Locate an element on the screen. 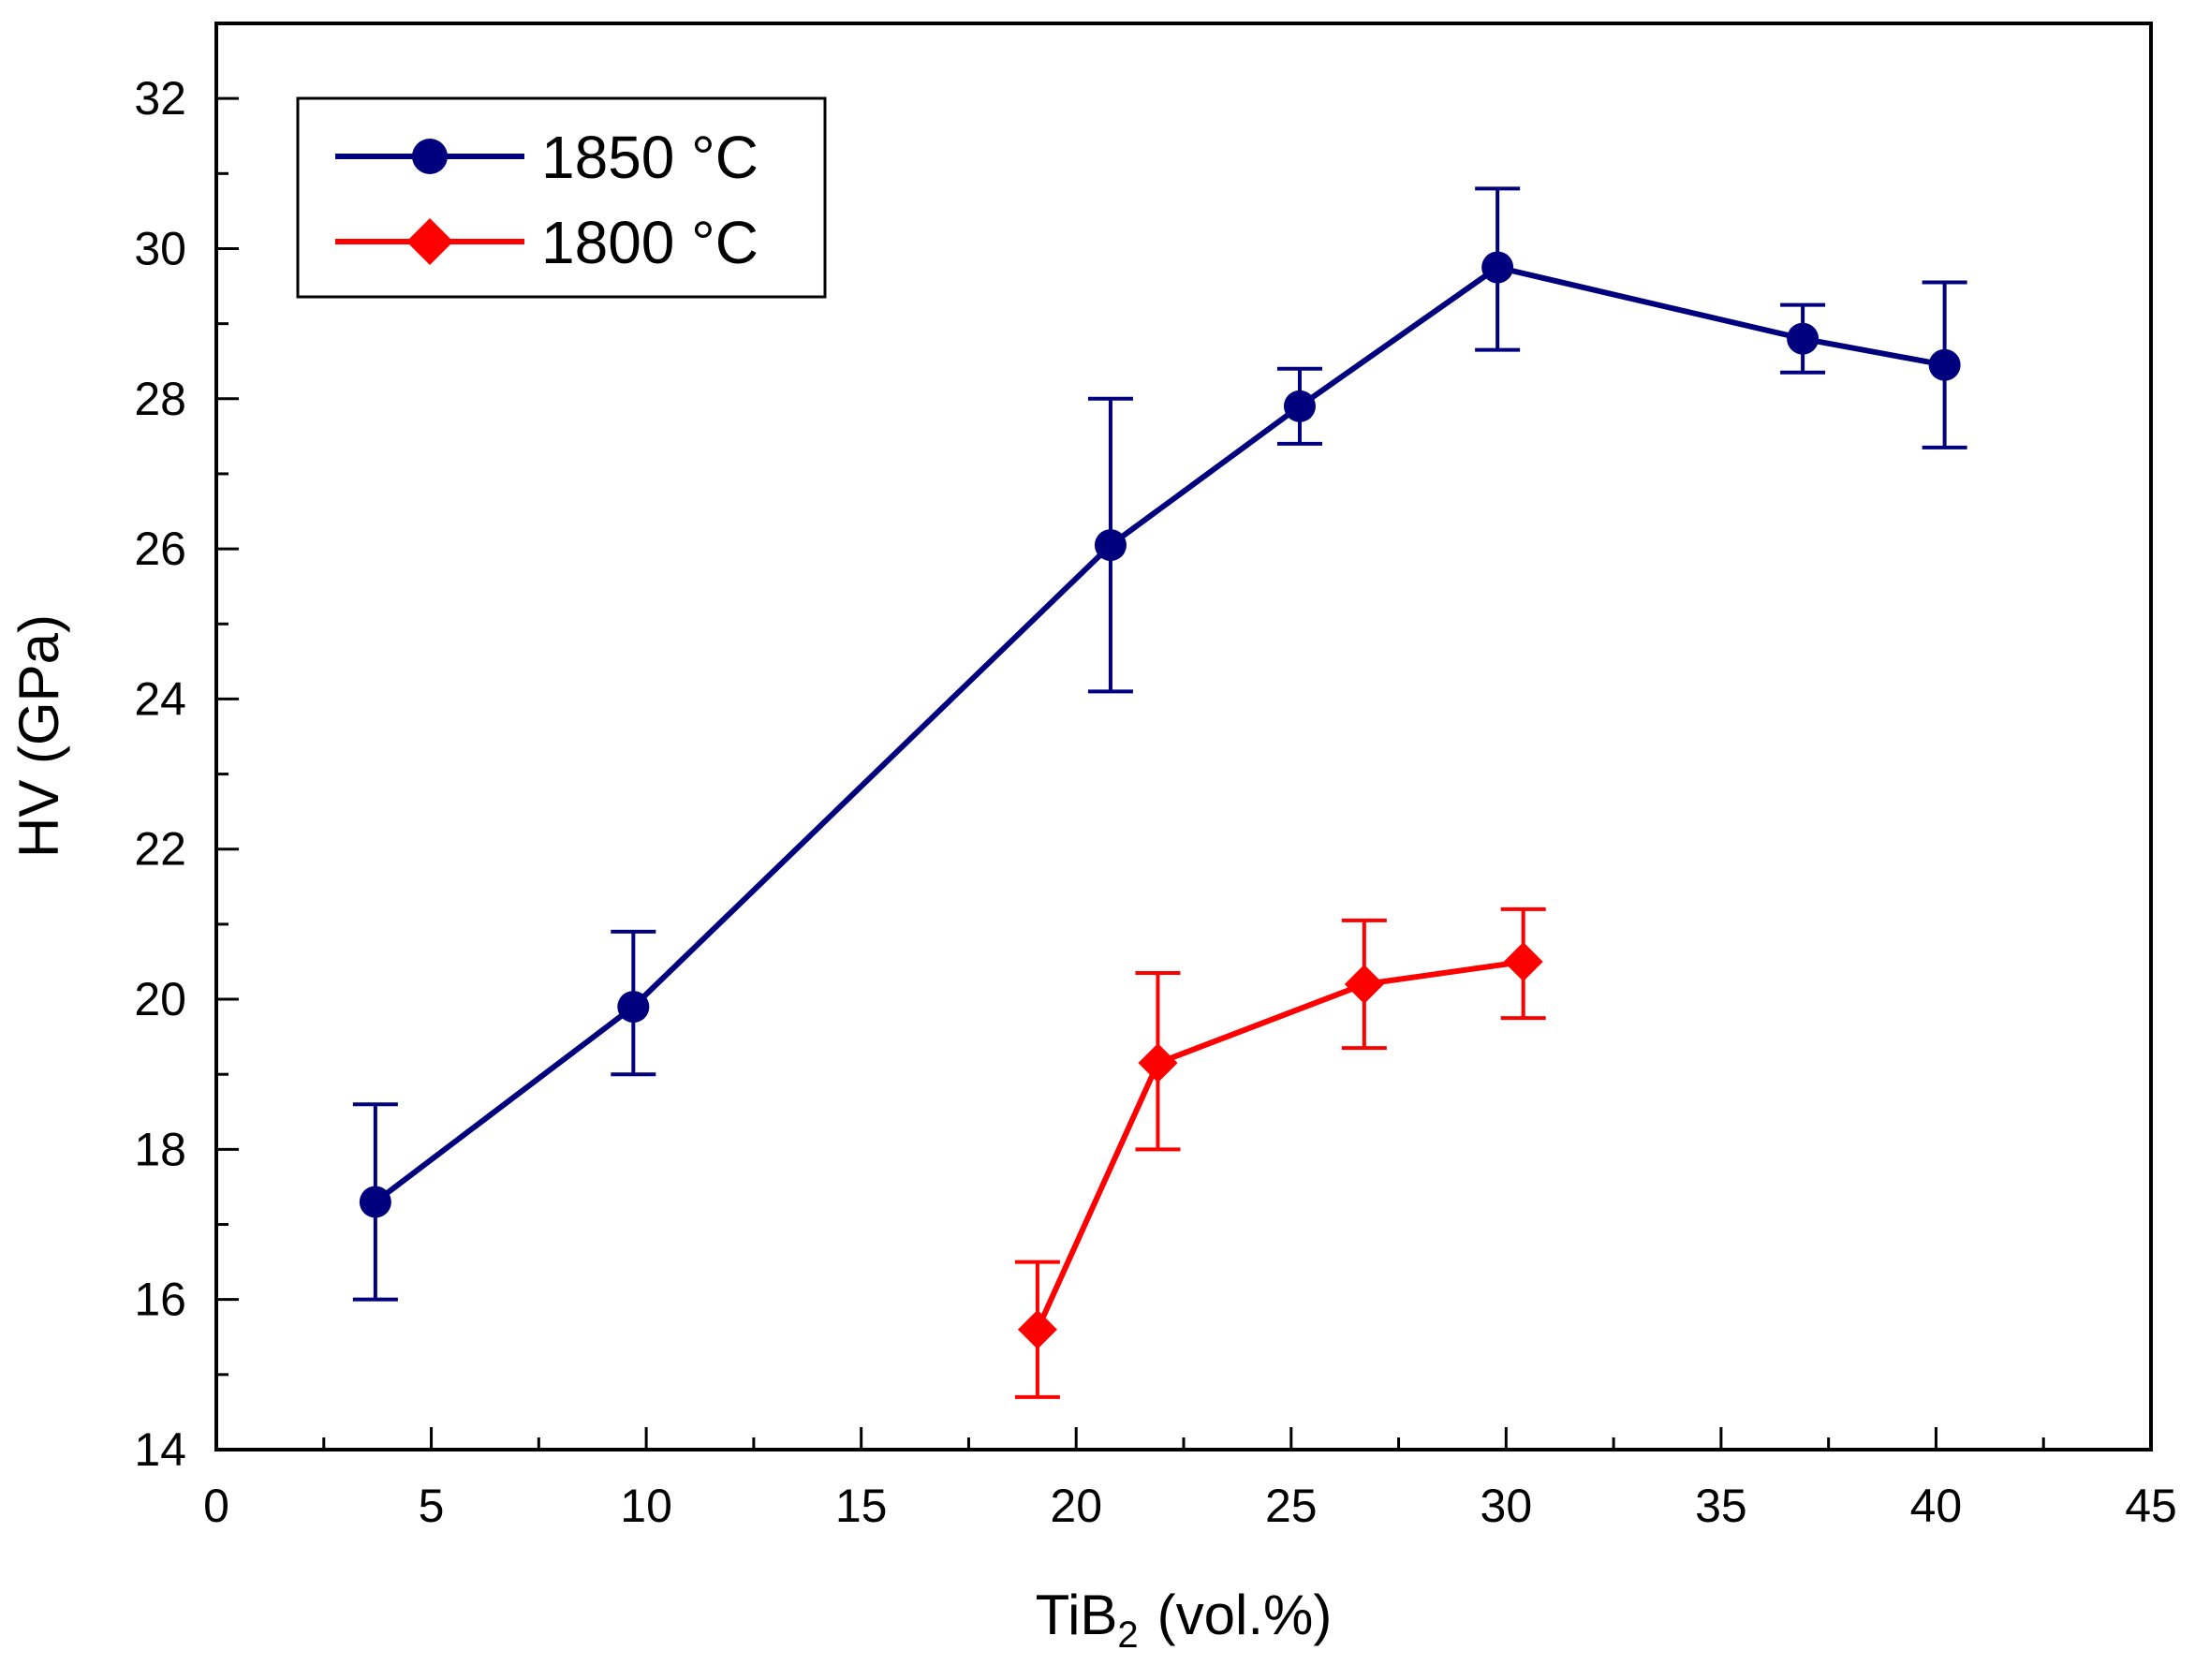  legend-label-1800: 1800 °C is located at coordinates (650, 242).